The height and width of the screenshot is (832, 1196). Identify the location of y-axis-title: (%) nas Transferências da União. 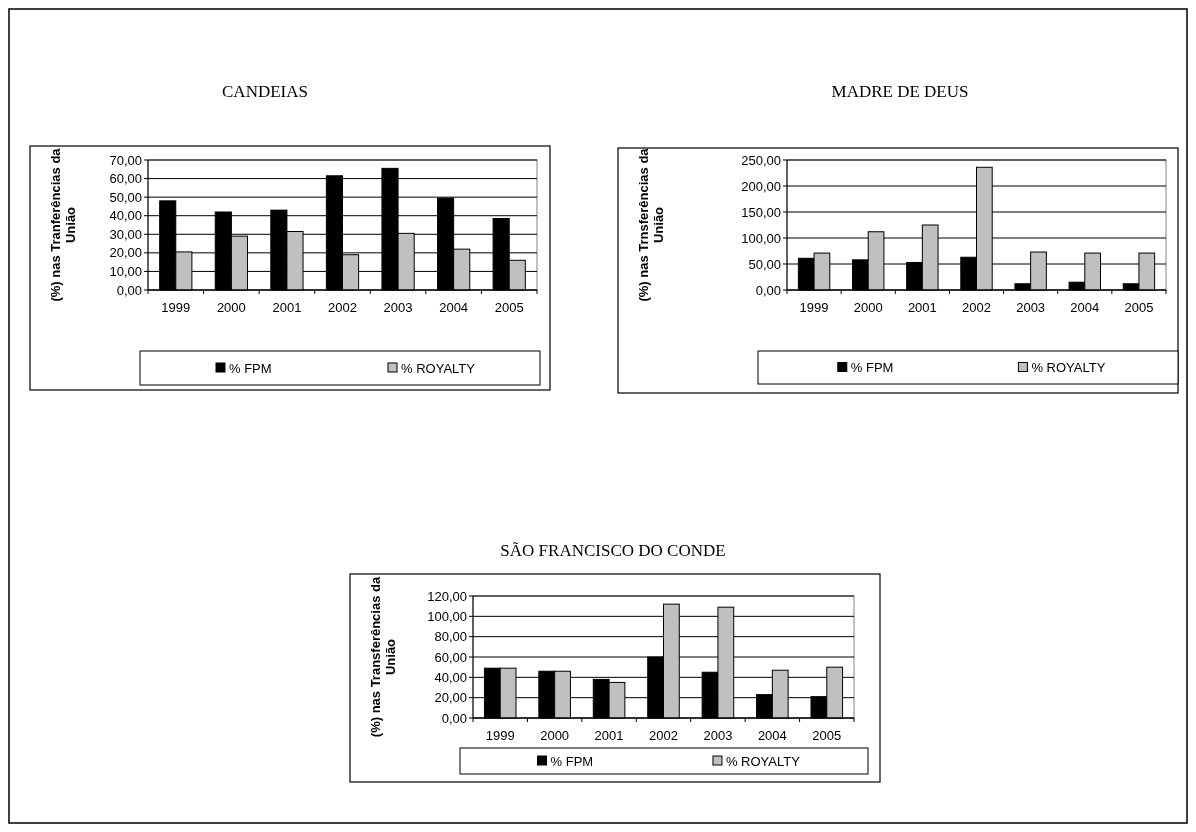
(383, 657).